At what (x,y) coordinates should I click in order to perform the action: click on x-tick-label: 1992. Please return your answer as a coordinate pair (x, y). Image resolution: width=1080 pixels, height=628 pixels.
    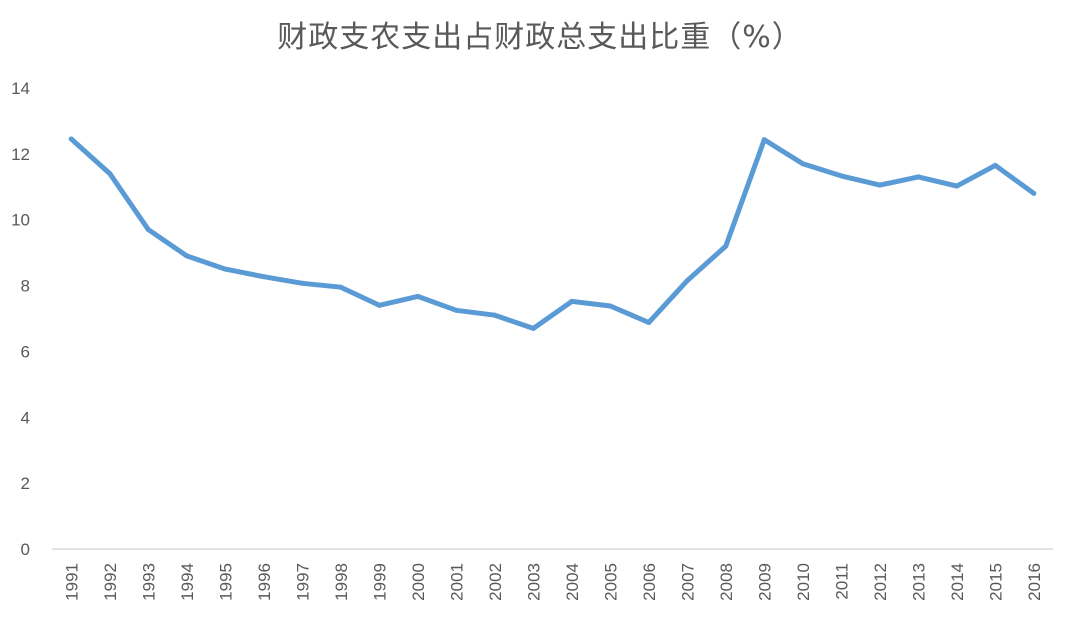
    Looking at the image, I should click on (110, 582).